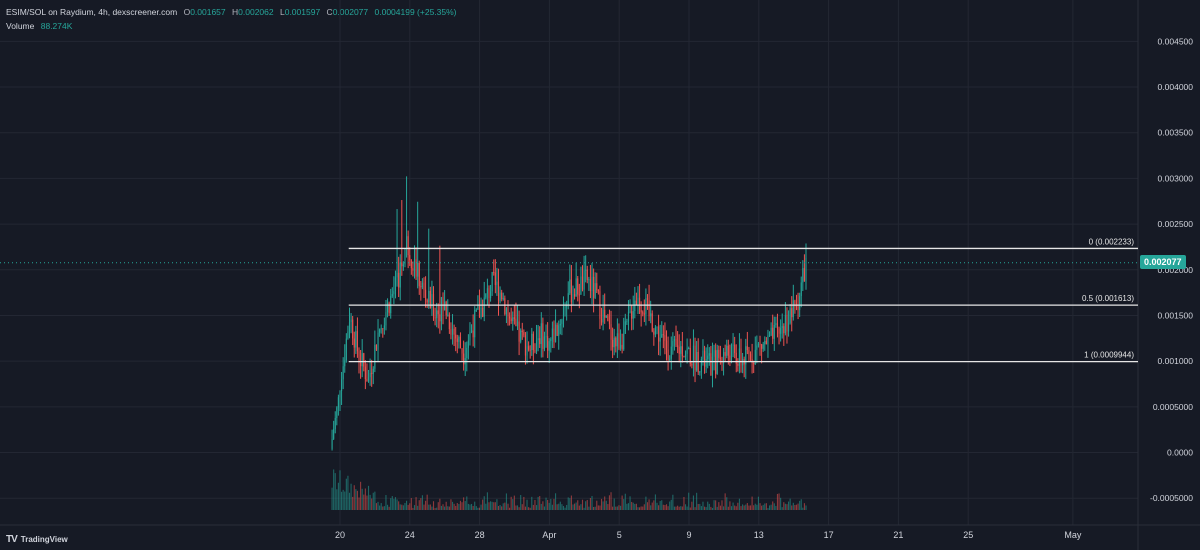  What do you see at coordinates (1163, 261) in the screenshot?
I see `current-price-badge: 0.002077` at bounding box center [1163, 261].